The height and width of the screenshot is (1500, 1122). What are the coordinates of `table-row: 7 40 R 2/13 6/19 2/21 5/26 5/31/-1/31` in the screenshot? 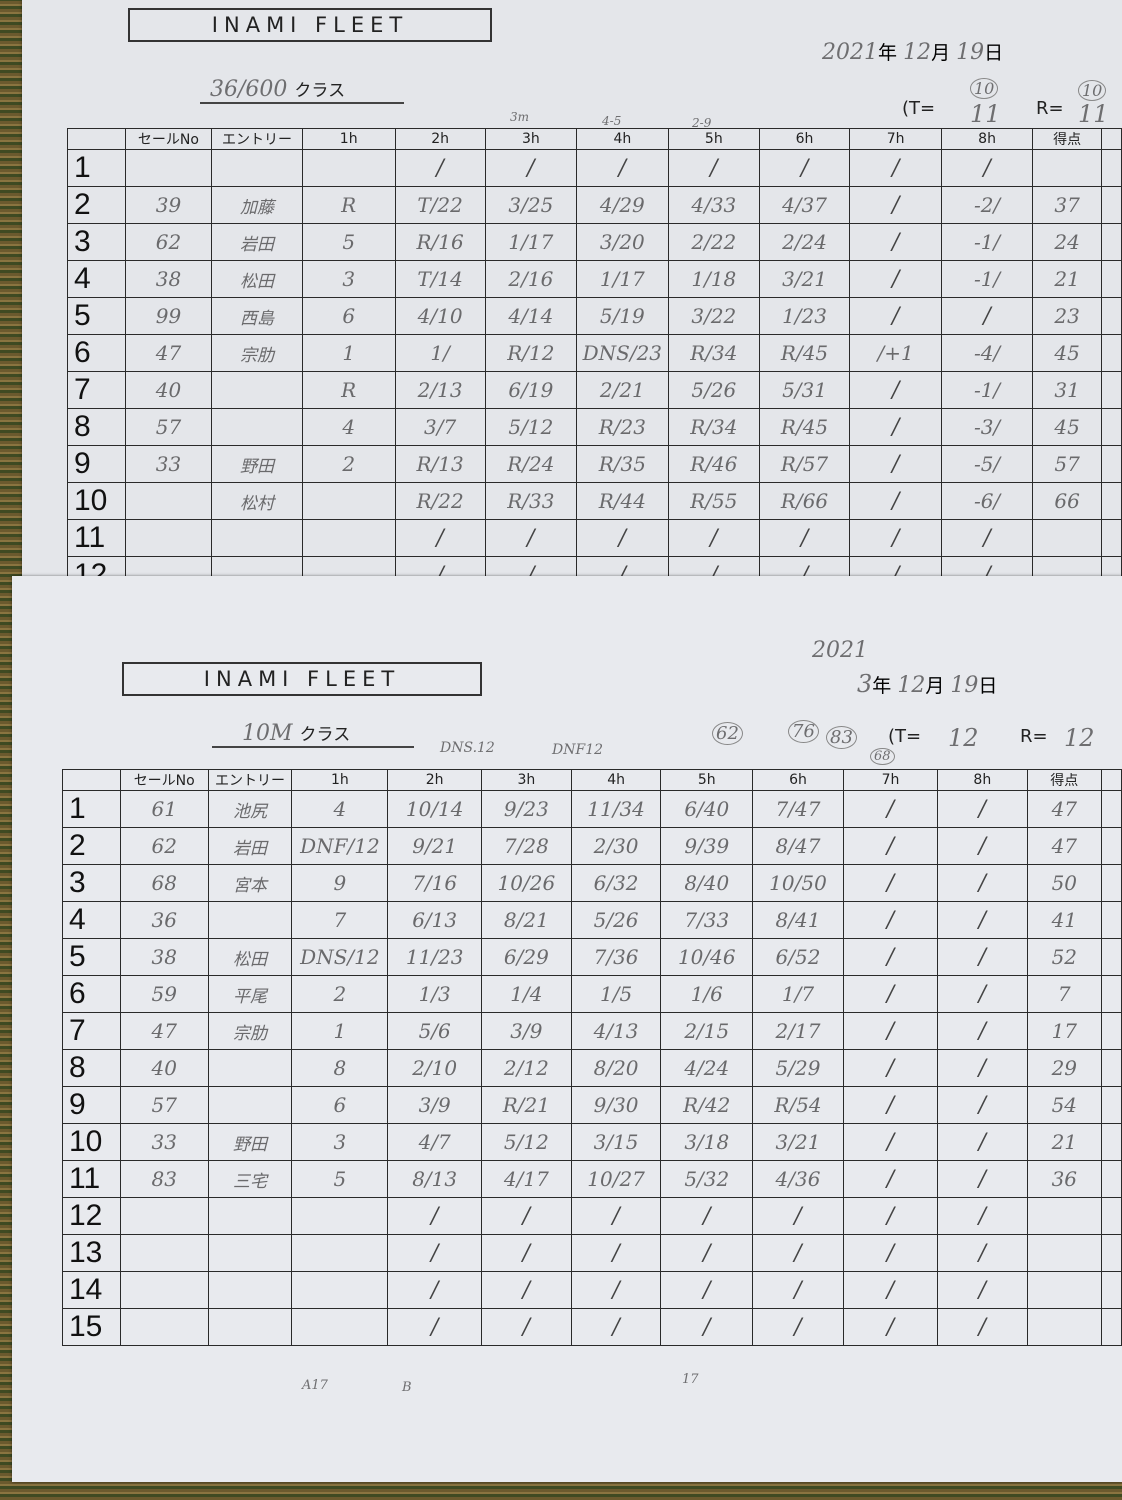 It's located at (594, 390).